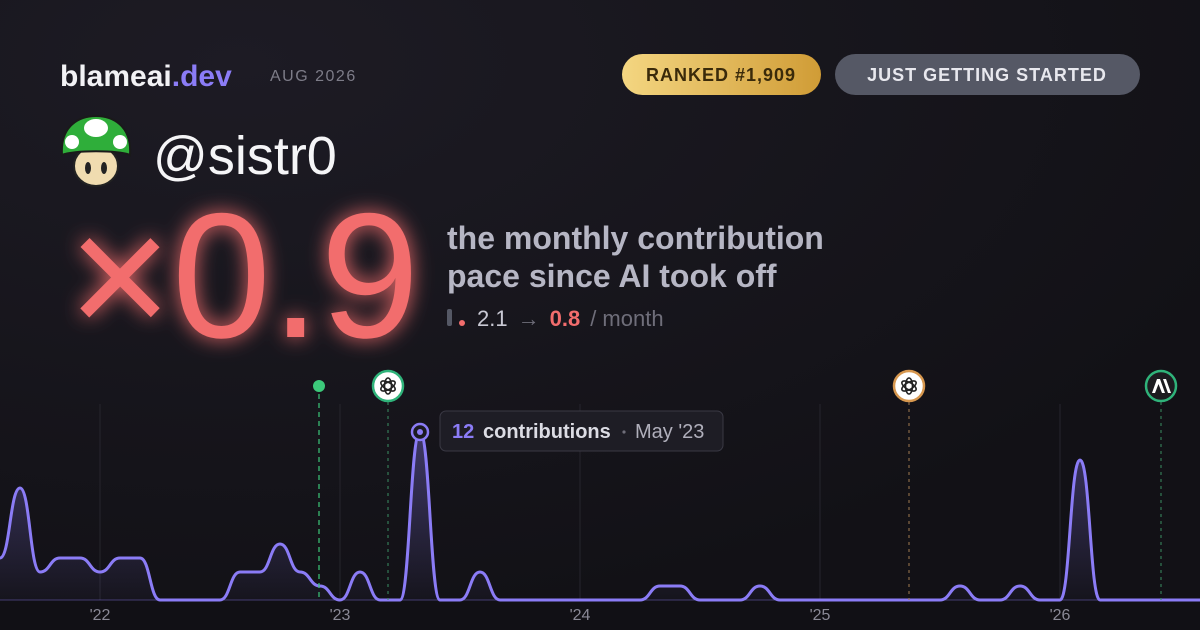 The width and height of the screenshot is (1200, 630). I want to click on pace-before: 2.1, so click(492, 318).